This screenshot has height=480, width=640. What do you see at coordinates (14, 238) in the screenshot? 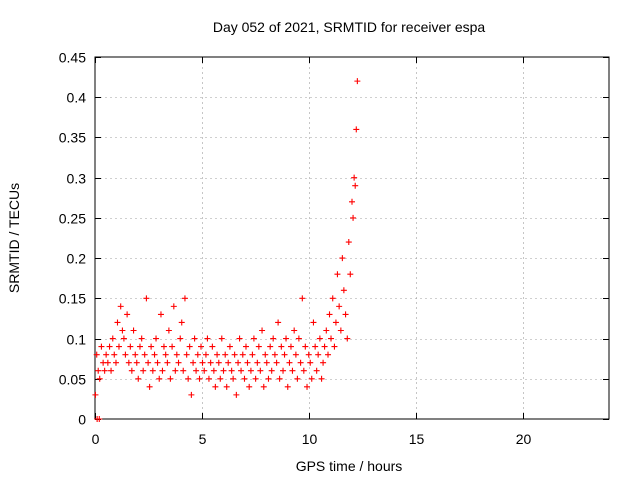
I see `y-axis-label: SRMTID / TECUs` at bounding box center [14, 238].